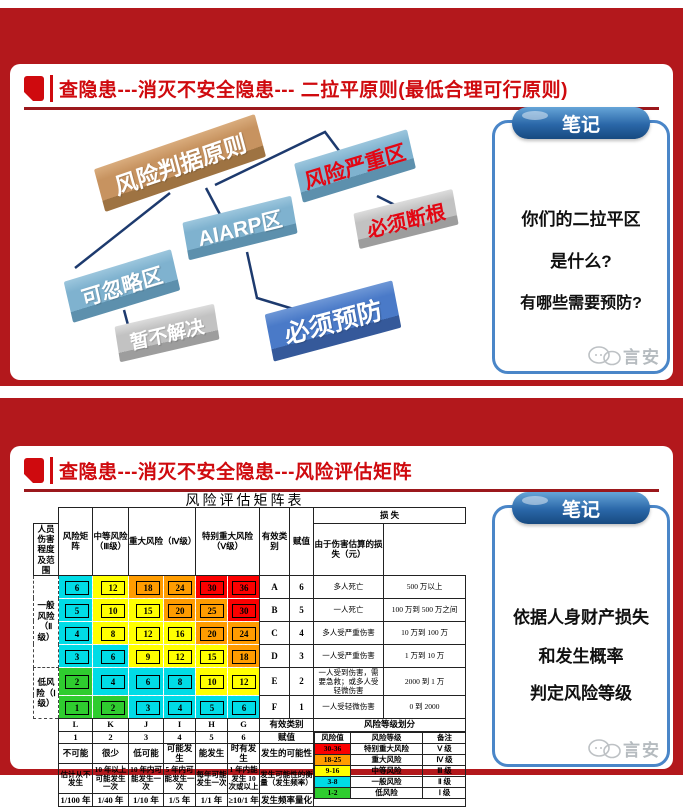 The height and width of the screenshot is (807, 683). What do you see at coordinates (46, 621) in the screenshot?
I see `row-group-general-risk: 一般风险（Ⅱ级）` at bounding box center [46, 621].